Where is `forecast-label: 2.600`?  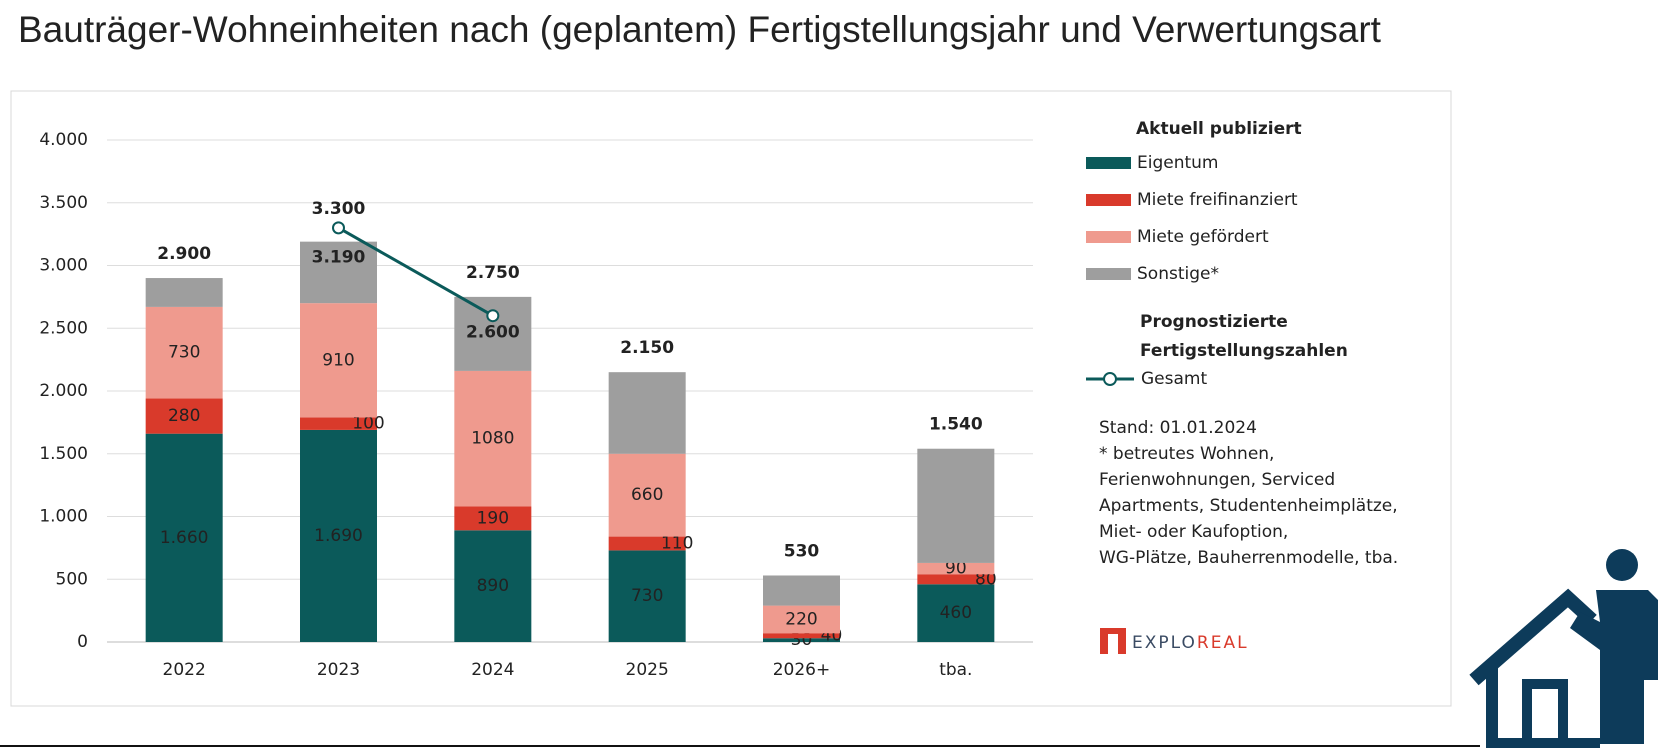 forecast-label: 2.600 is located at coordinates (493, 333).